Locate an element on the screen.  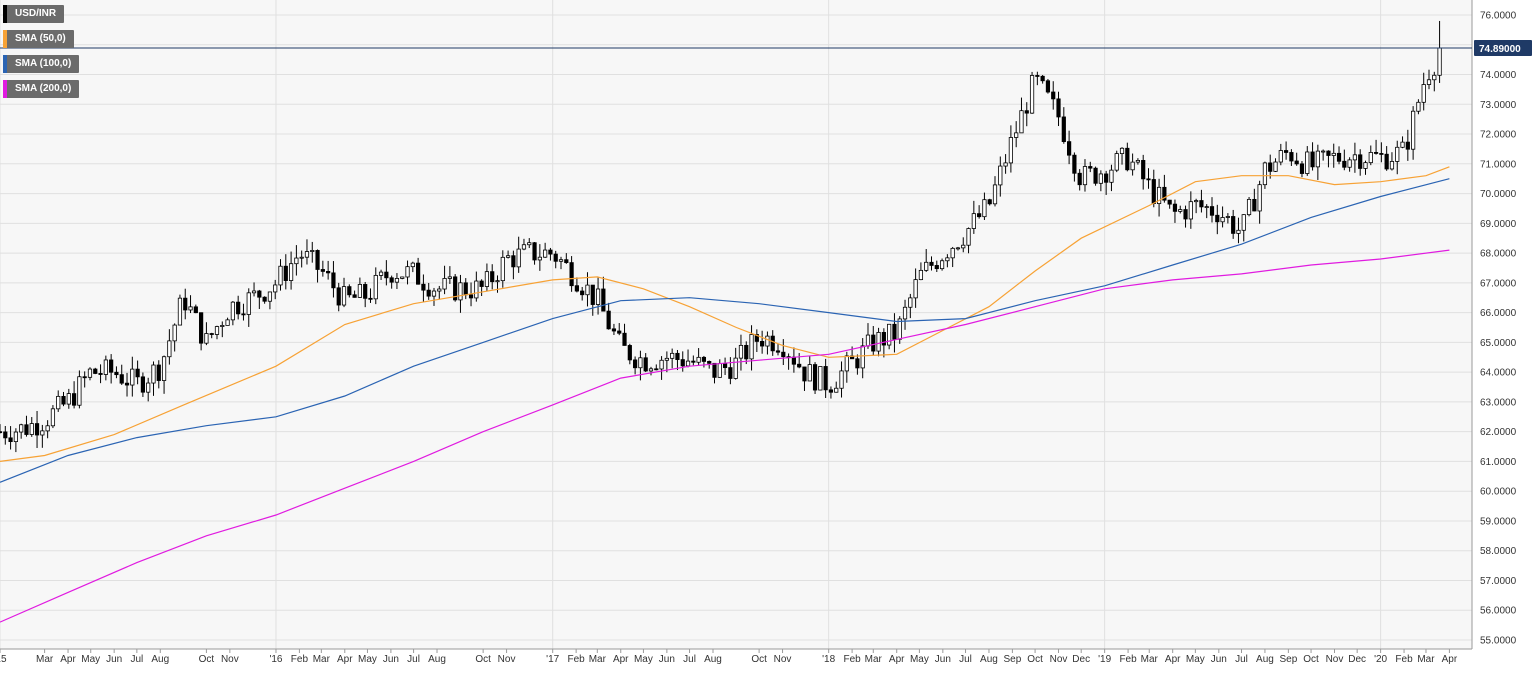
legend-item-sma-100: SMA (100,0) is located at coordinates (41, 64).